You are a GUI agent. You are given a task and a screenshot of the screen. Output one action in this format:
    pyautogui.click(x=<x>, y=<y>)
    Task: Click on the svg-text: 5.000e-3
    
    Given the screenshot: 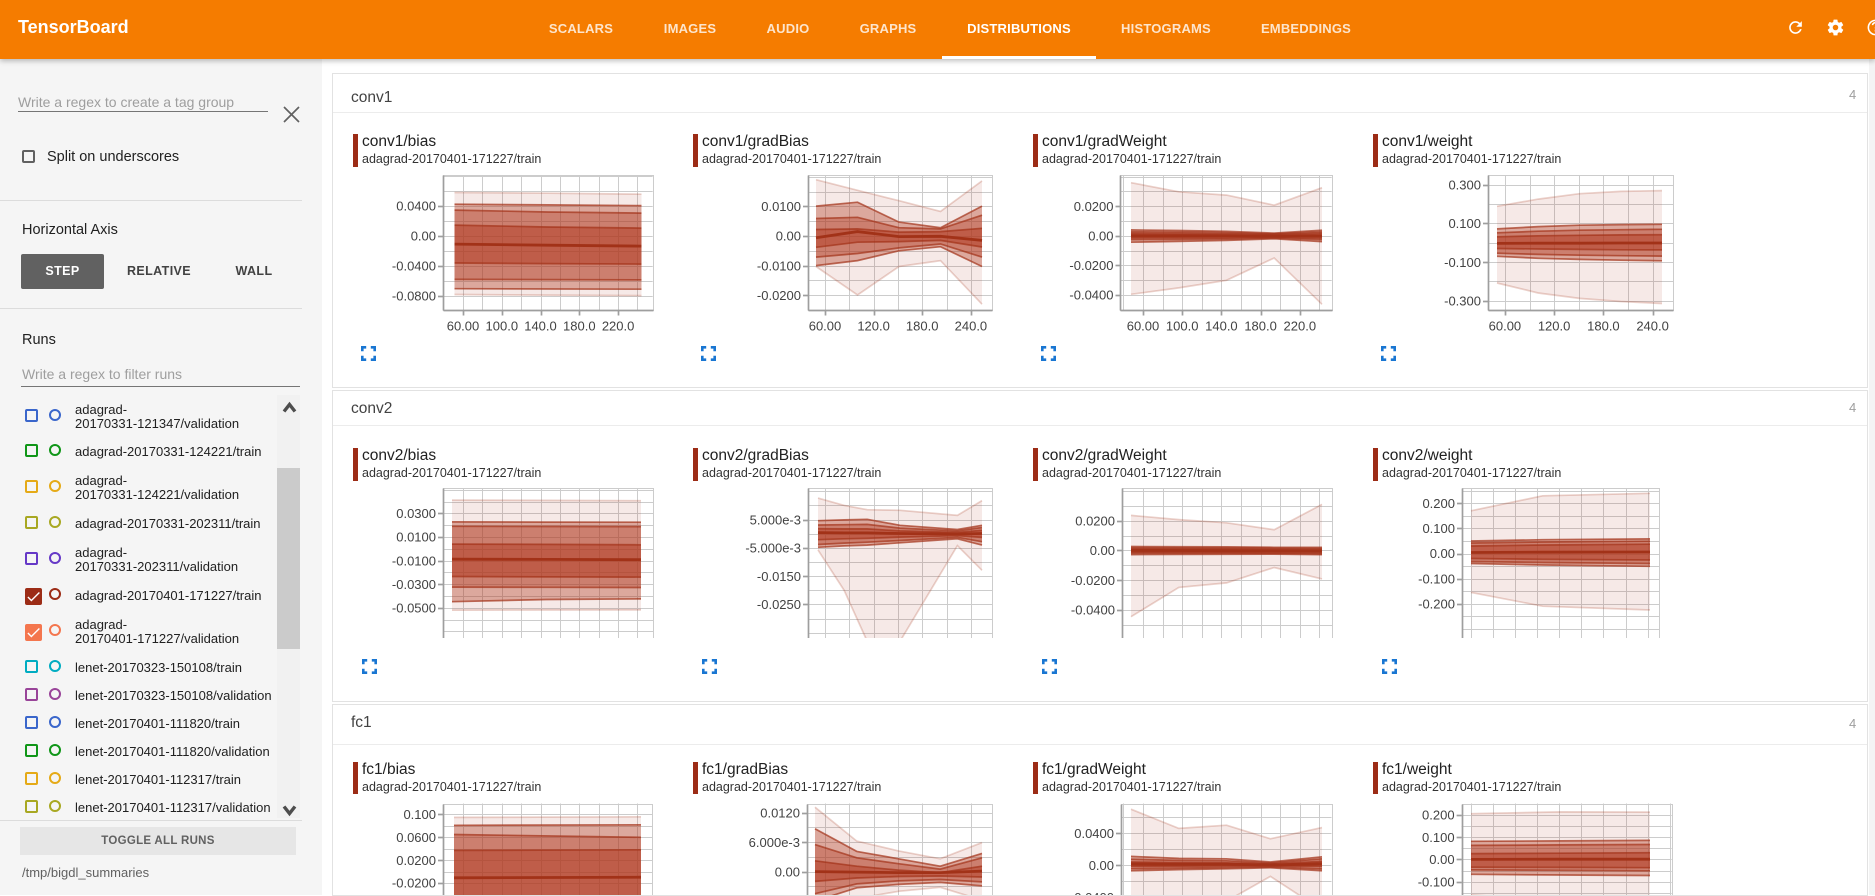 What is the action you would take?
    pyautogui.click(x=775, y=519)
    